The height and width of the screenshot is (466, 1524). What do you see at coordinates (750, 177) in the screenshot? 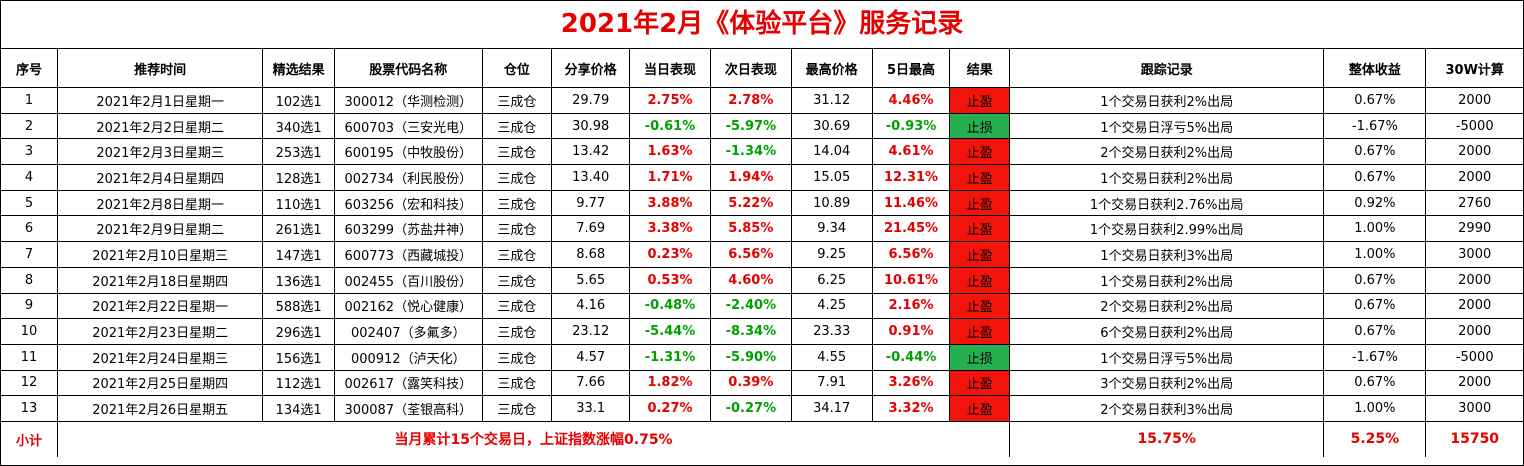
I see `cell-day2: 1.94%` at bounding box center [750, 177].